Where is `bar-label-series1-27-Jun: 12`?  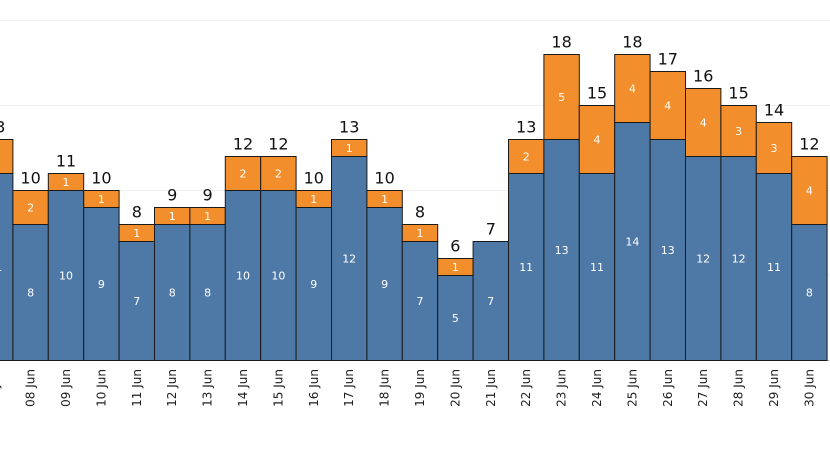
bar-label-series1-27-Jun: 12 is located at coordinates (703, 259).